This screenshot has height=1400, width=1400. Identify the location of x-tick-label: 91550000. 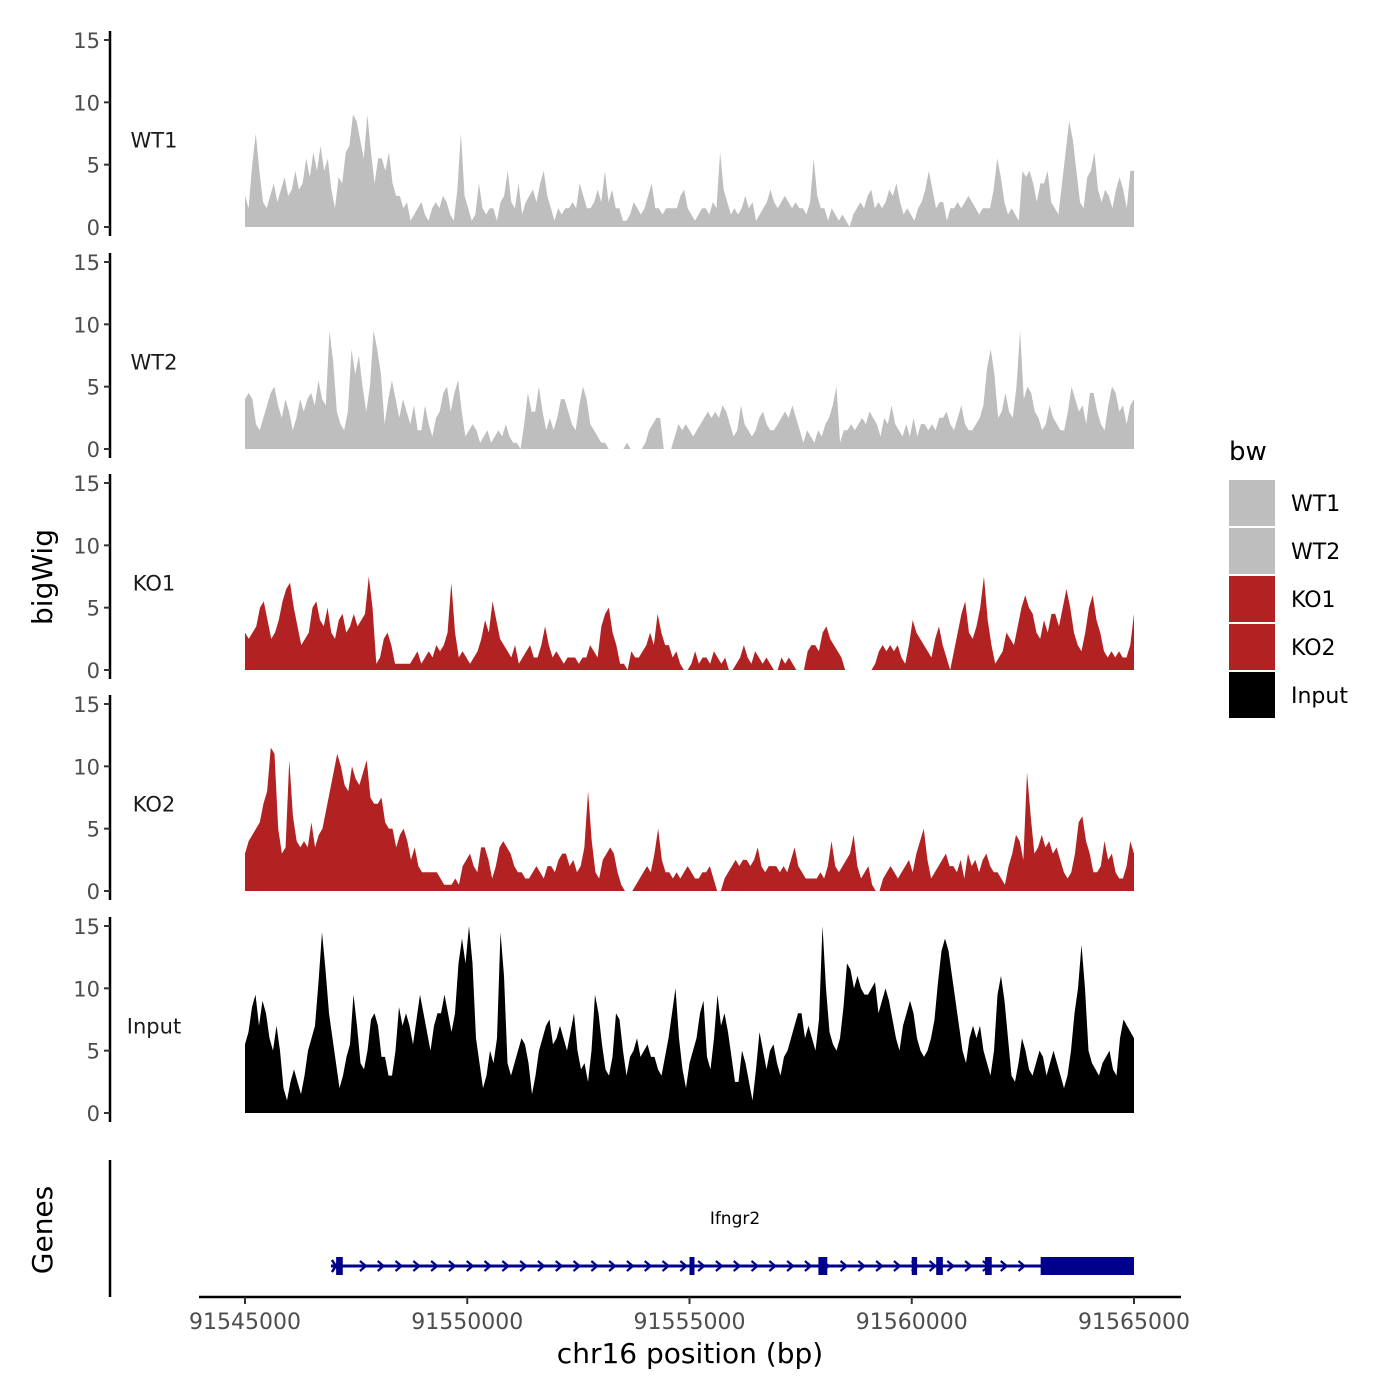
(467, 1322).